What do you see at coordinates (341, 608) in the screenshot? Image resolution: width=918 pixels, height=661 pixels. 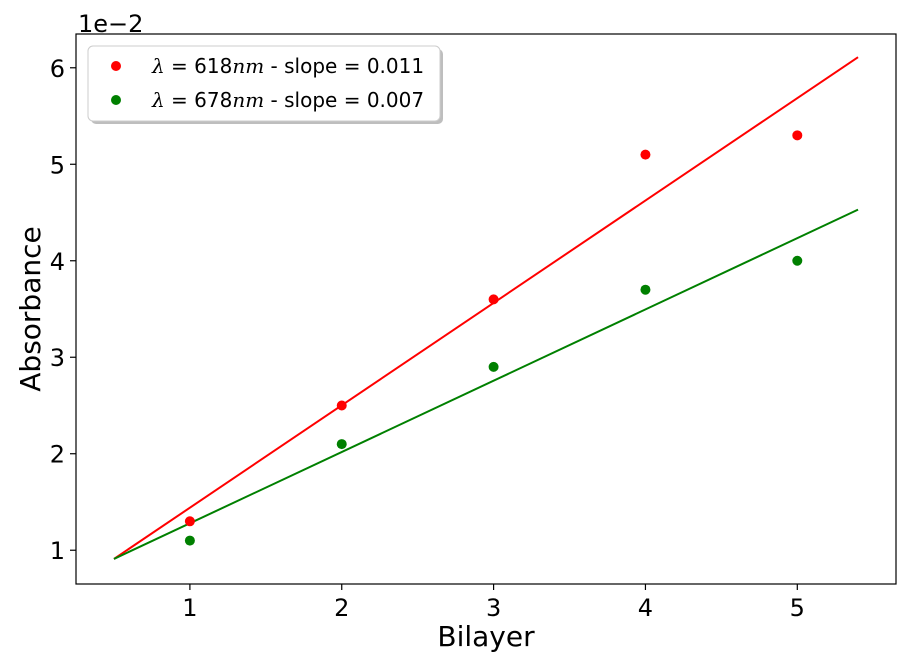 I see `x-tick-label: 2` at bounding box center [341, 608].